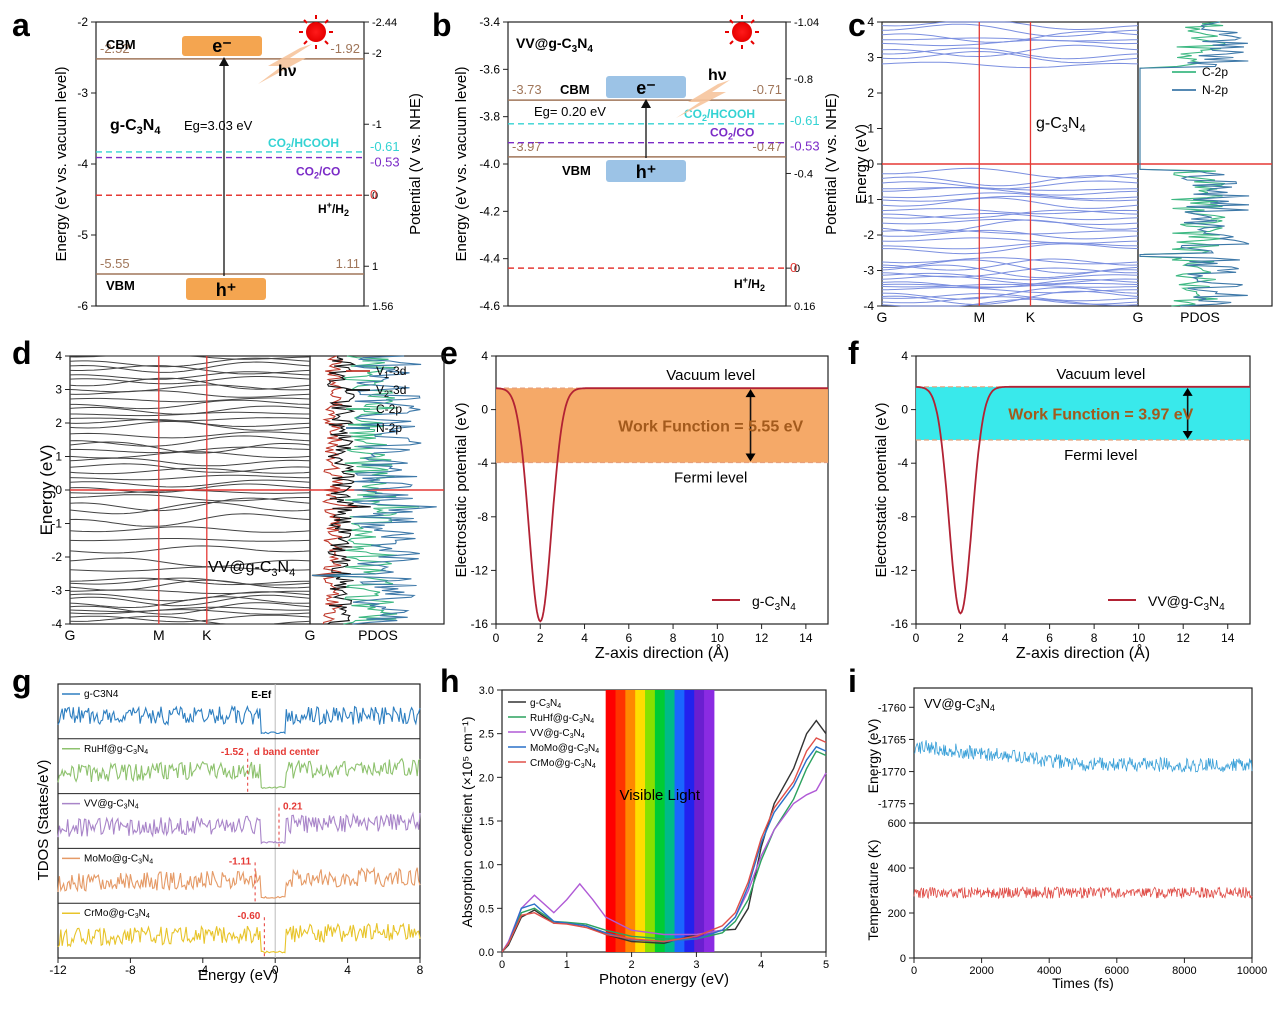  I want to click on y-axis-right-label: Potential (V vs. NHE), so click(415, 164).